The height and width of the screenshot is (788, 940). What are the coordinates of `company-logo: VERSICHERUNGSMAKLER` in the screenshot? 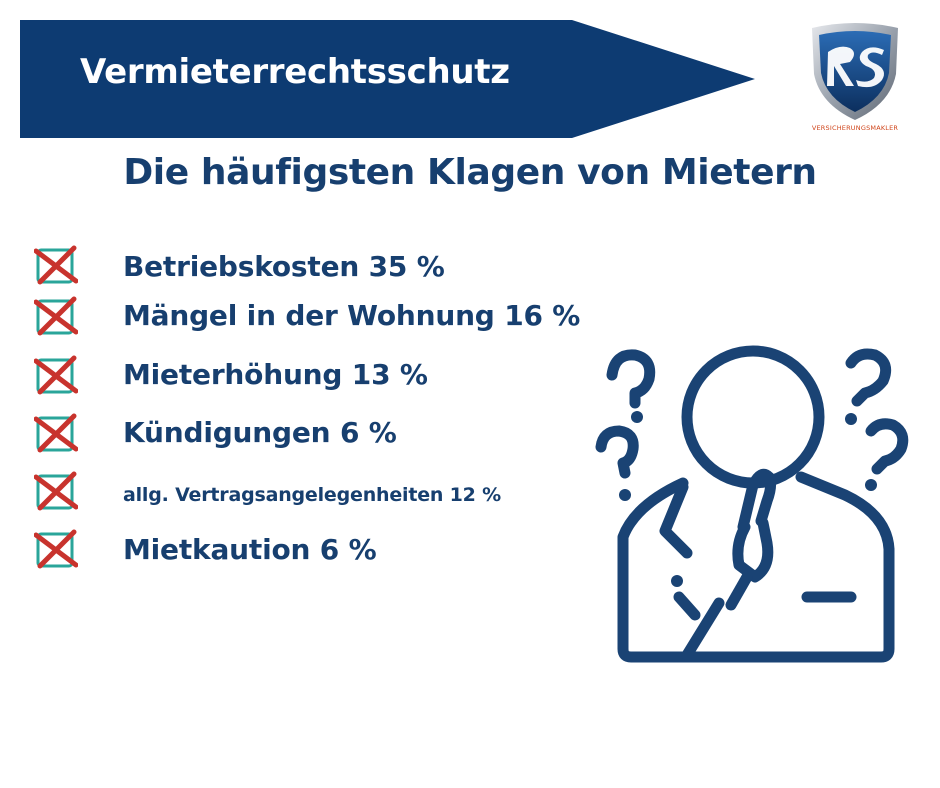 It's located at (855, 80).